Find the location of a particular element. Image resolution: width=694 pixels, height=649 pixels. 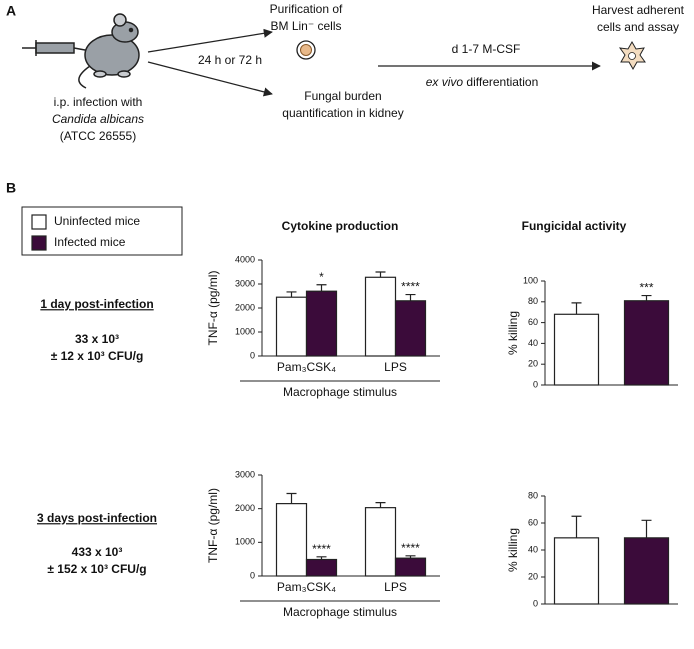

fungal-text: quantification in kidney is located at coordinates (342, 113).